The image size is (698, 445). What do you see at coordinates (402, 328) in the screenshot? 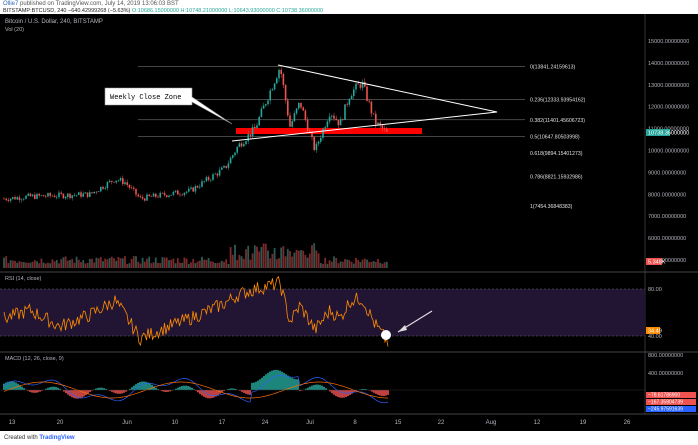
I see `rsi-arrowhead` at bounding box center [402, 328].